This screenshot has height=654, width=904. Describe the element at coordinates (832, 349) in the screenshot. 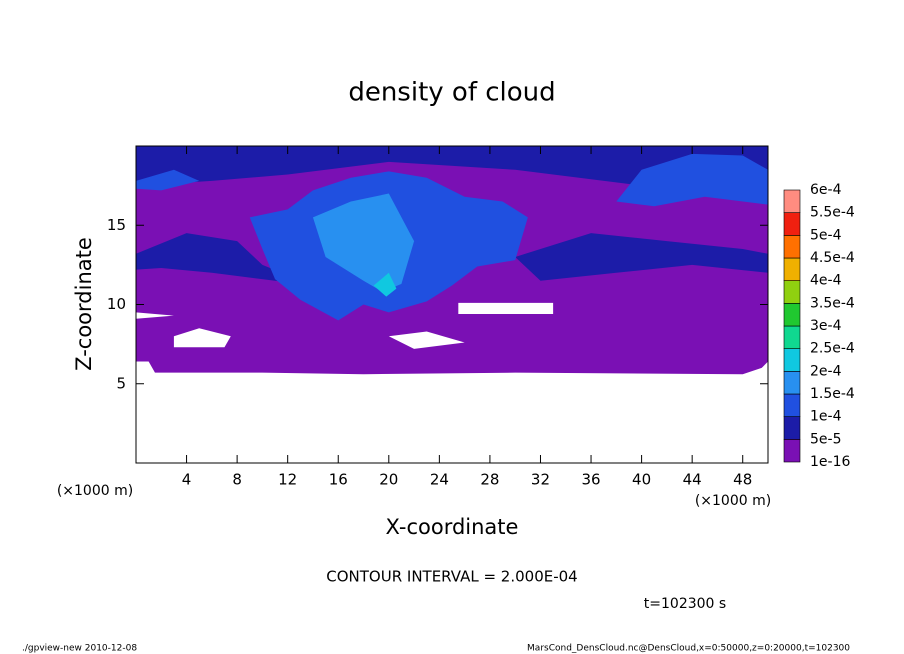

I see `colorbar-label: 2.5e-4` at that location.